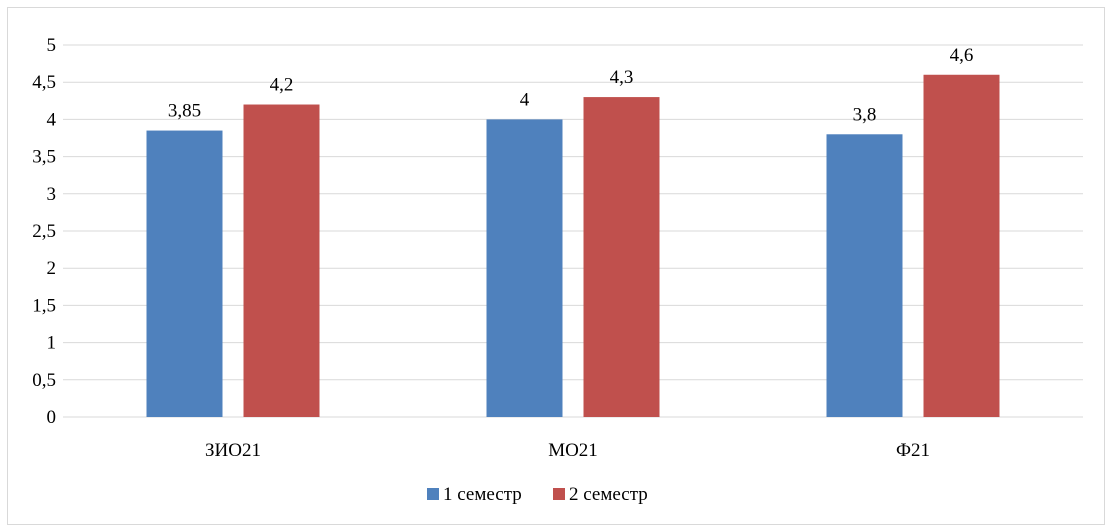 The image size is (1113, 532). Describe the element at coordinates (52, 45) in the screenshot. I see `y-tick-label: 5` at that location.